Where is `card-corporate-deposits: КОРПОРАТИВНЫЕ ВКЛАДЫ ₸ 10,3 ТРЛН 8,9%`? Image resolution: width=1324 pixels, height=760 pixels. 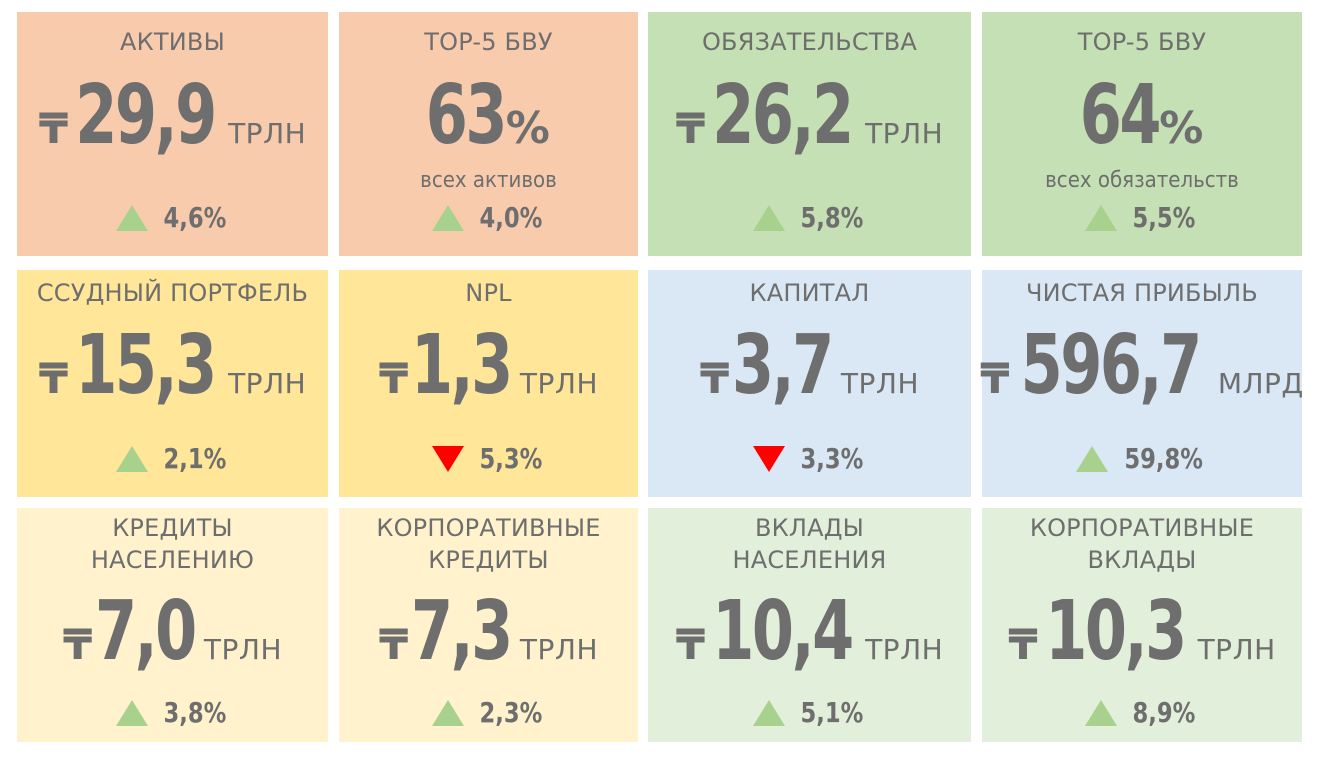
card-corporate-deposits: КОРПОРАТИВНЫЕ ВКЛАДЫ ₸ 10,3 ТРЛН 8,9% is located at coordinates (1142, 625).